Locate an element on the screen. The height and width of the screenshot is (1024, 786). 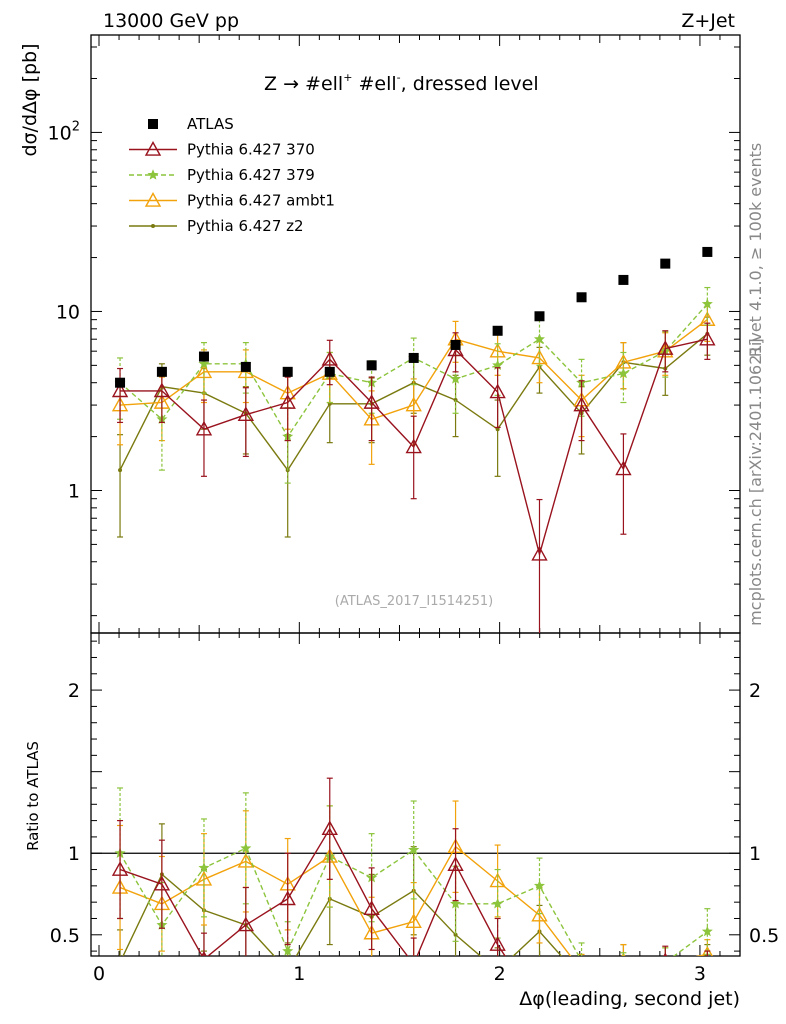
x-axis-title: Δφ(leading, second jet) is located at coordinates (629, 999).